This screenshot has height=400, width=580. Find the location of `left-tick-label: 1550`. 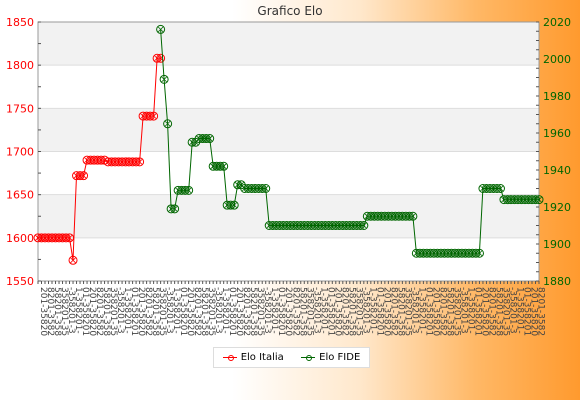

left-tick-label: 1550 is located at coordinates (20, 281).